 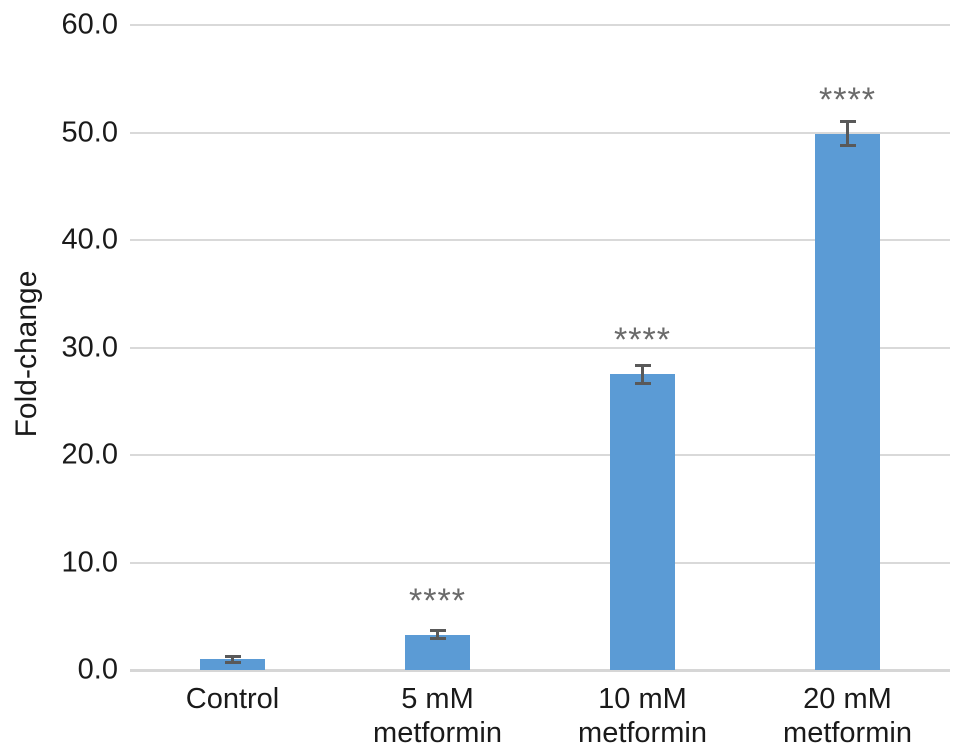 I want to click on x-category-label: Control, so click(x=233, y=699).